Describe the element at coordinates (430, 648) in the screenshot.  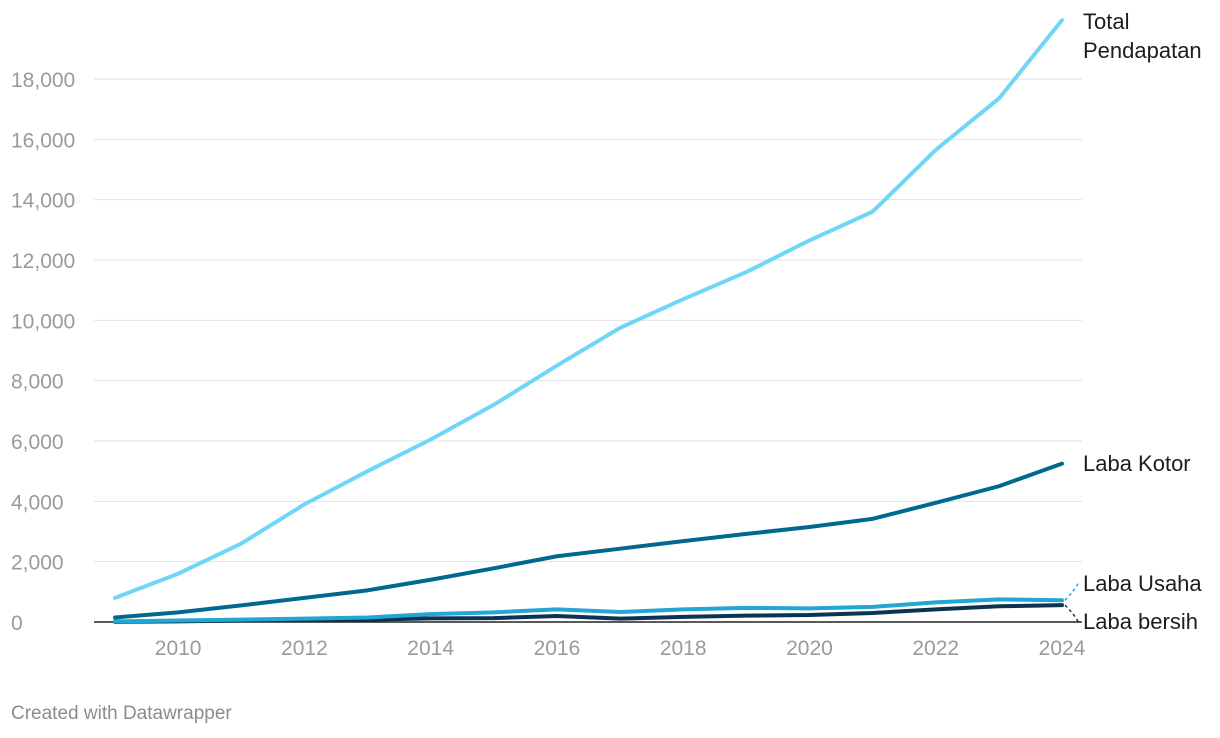
I see `x-tick-label: 2014` at that location.